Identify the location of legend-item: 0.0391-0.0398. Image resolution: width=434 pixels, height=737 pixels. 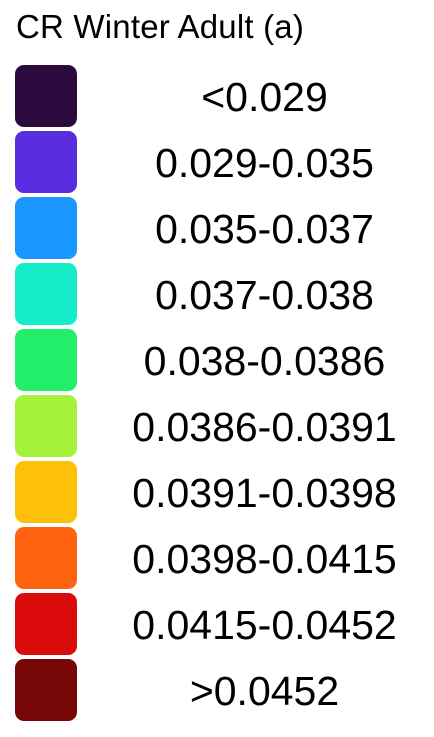
(217, 493).